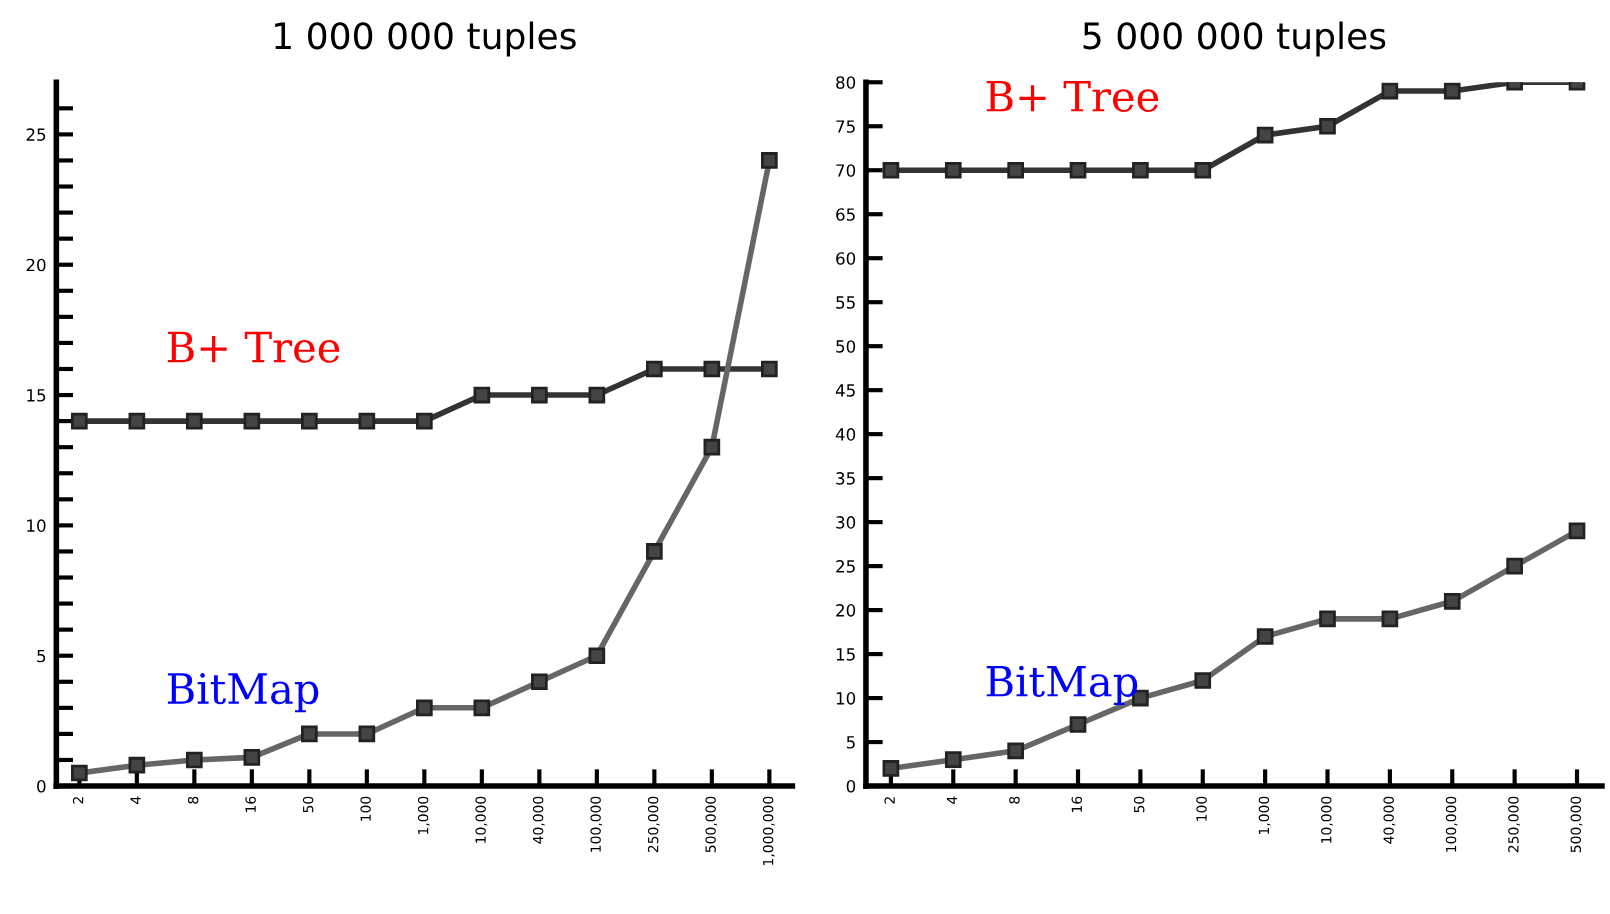 This screenshot has width=1610, height=914. What do you see at coordinates (845, 390) in the screenshot?
I see `y-tick-label: 45` at bounding box center [845, 390].